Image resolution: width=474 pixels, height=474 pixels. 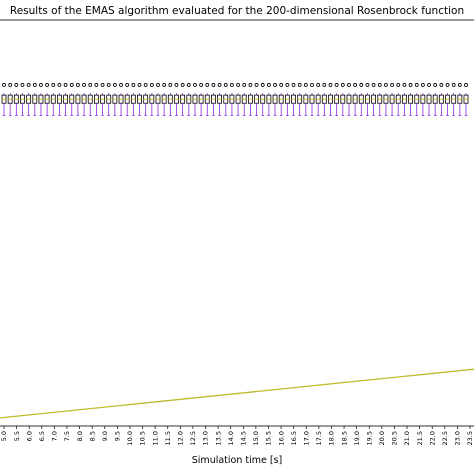 What do you see at coordinates (181, 438) in the screenshot?
I see `x-tick-label: 12.0` at bounding box center [181, 438].